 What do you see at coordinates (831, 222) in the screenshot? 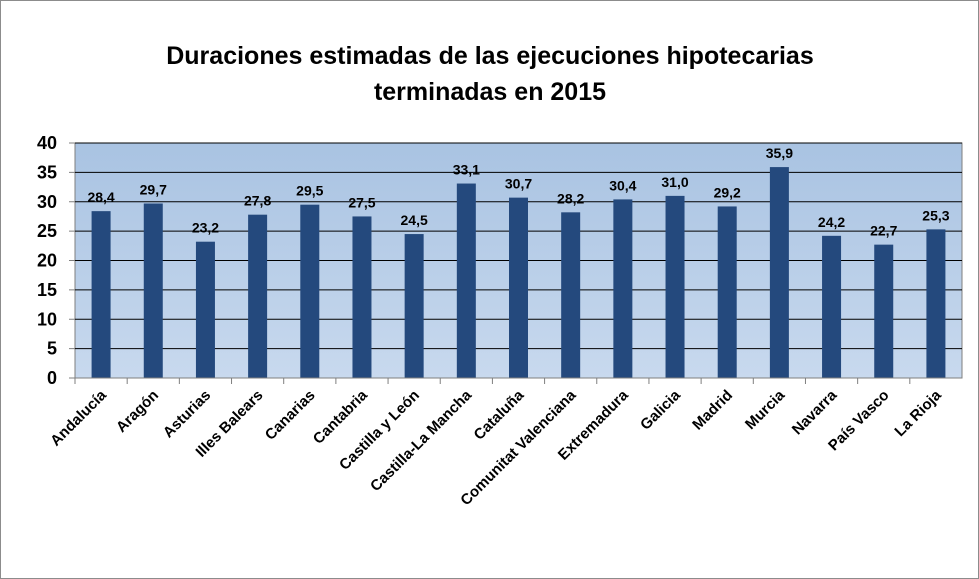
I see `data-label: 24,2` at bounding box center [831, 222].